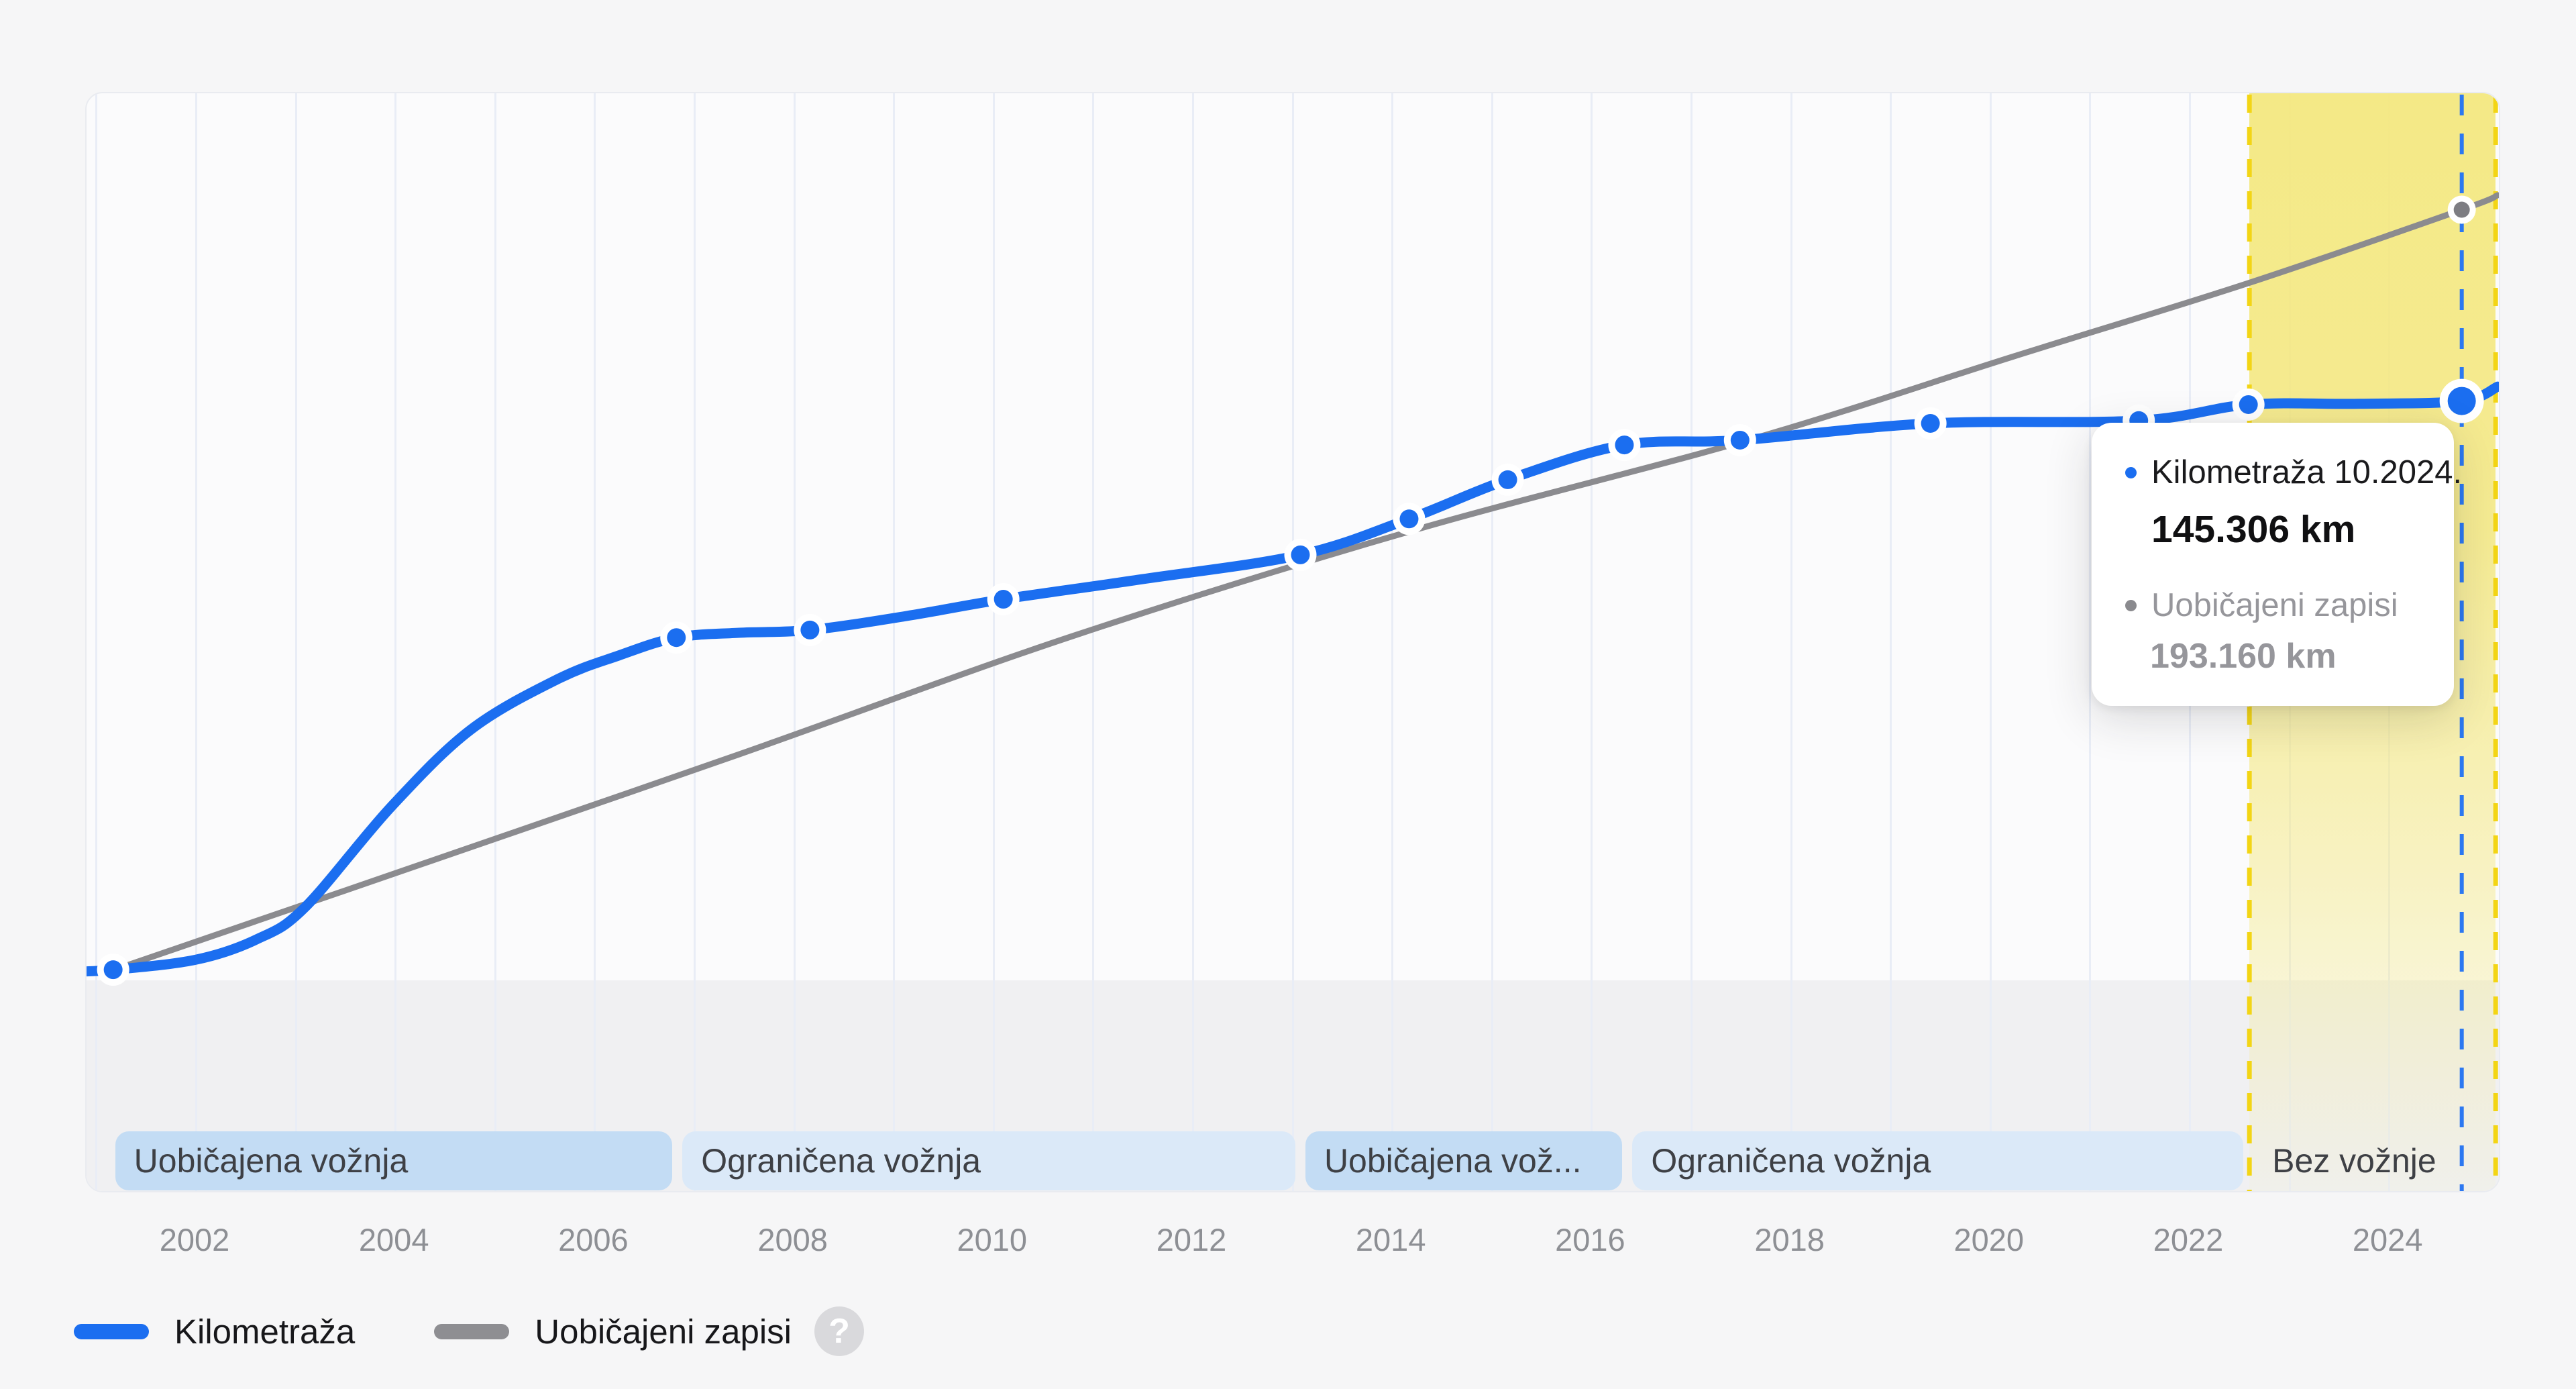  Describe the element at coordinates (271, 1161) in the screenshot. I see `period-band-label: Uobičajena vožnja` at that location.